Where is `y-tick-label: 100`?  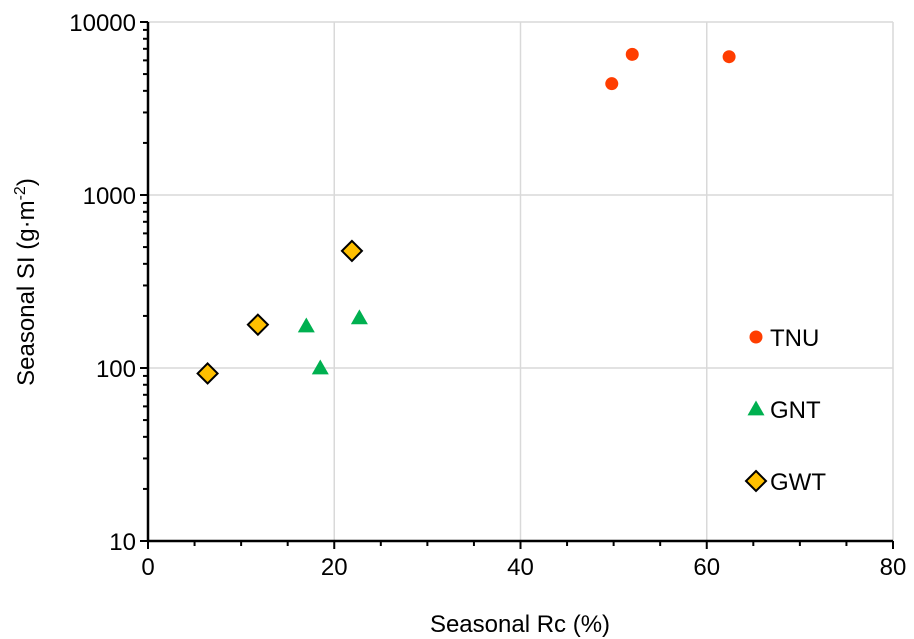
y-tick-label: 100 is located at coordinates (116, 369).